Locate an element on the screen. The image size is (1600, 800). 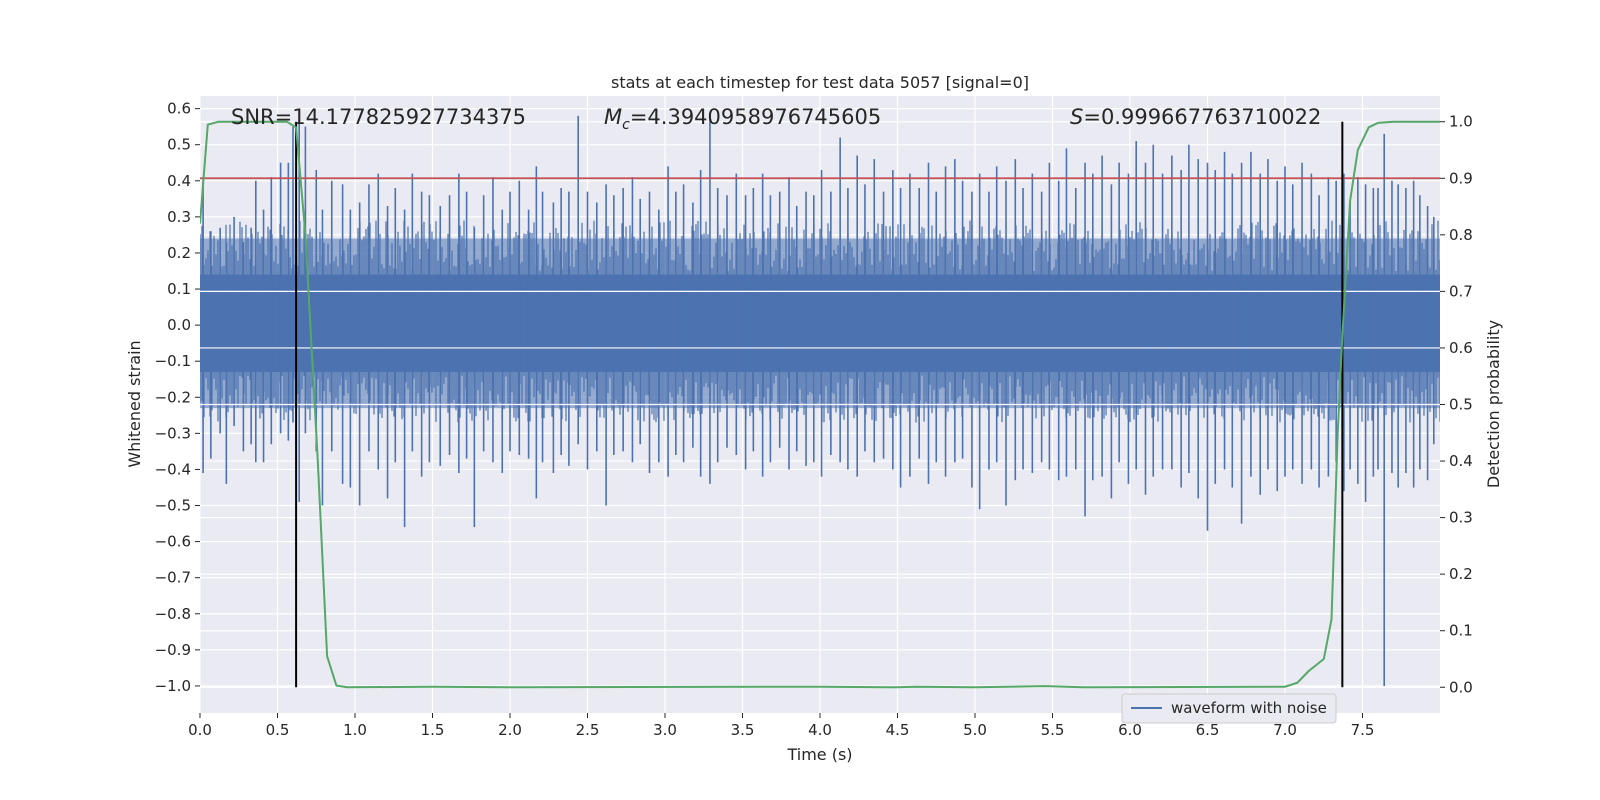
y-tick-label: 0.2 is located at coordinates (179, 253).